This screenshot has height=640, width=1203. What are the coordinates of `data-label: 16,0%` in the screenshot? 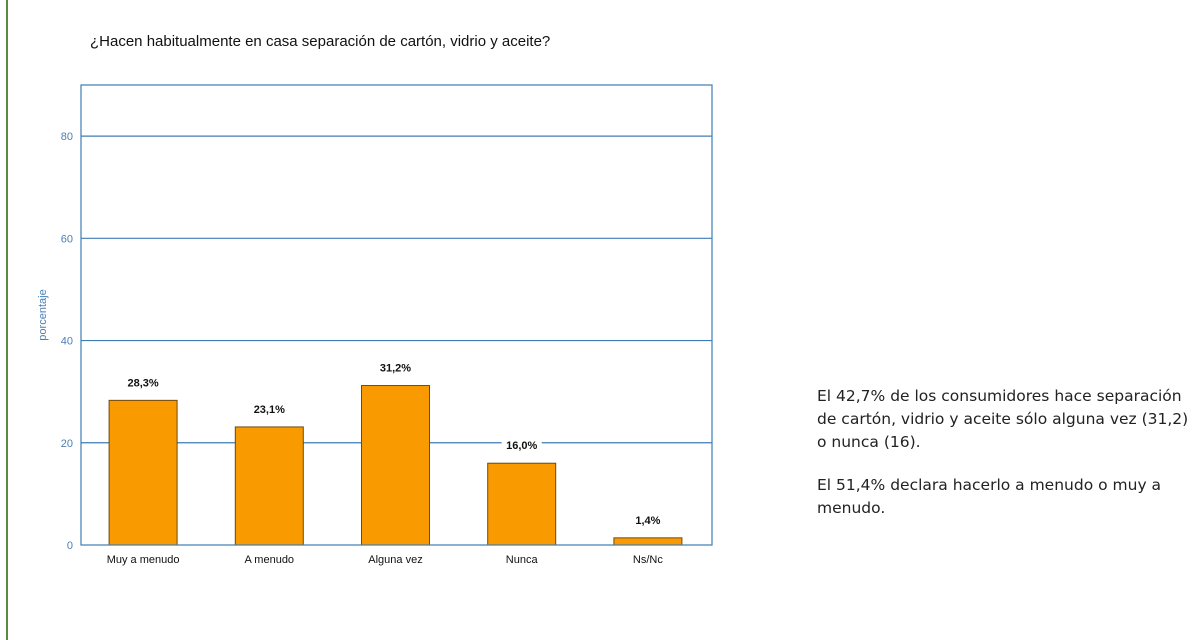 It's located at (521, 446).